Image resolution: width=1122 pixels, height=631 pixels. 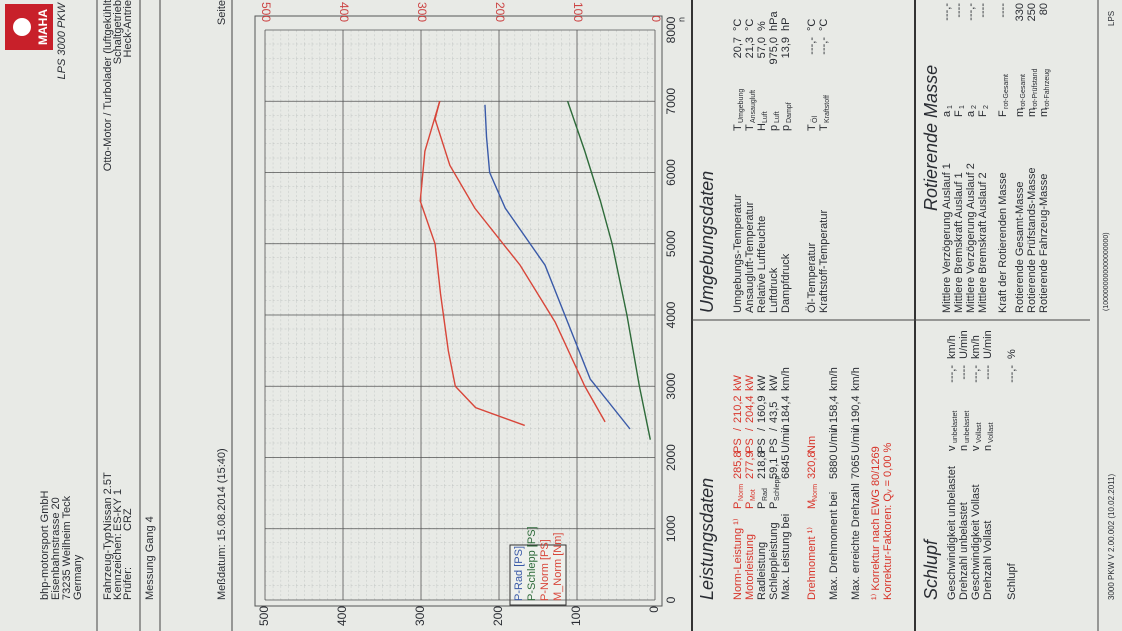 I want to click on row-value: 13,9, so click(x=786, y=47).